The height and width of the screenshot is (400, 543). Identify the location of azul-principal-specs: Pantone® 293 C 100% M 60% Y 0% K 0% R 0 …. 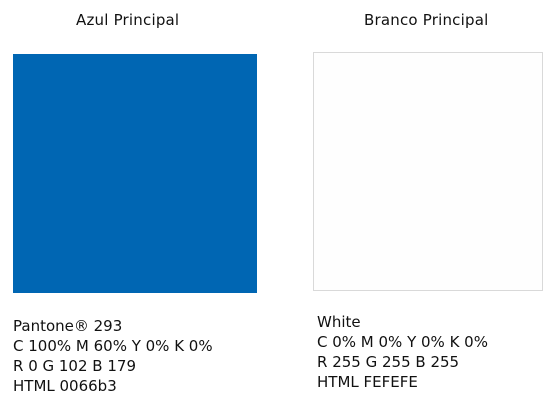
(113, 356).